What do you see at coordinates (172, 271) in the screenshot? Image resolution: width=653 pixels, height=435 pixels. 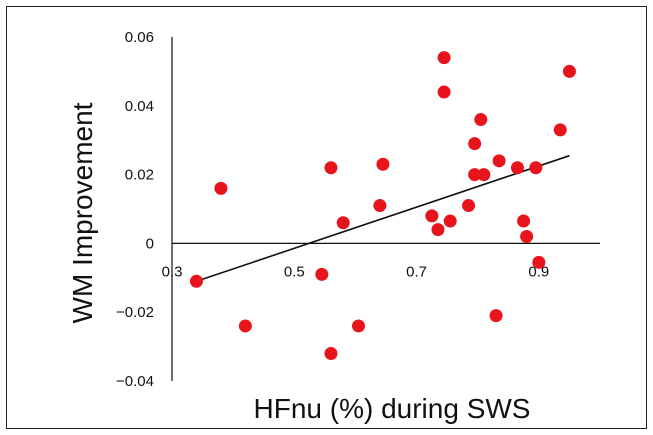 I see `x-tick-label: 0.3` at bounding box center [172, 271].